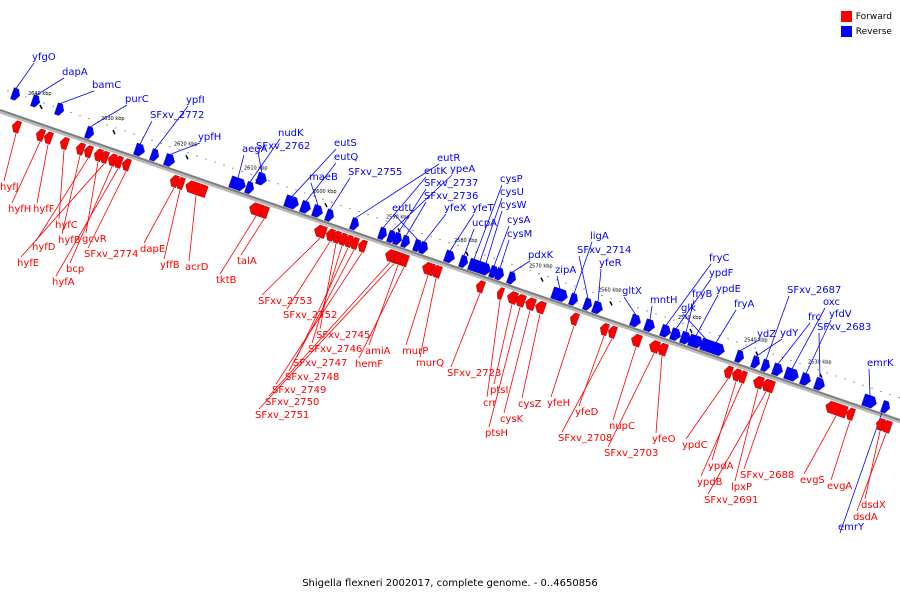 Image resolution: width=900 pixels, height=600 pixels. What do you see at coordinates (170, 265) in the screenshot?
I see `forward-gene-label: yffB` at bounding box center [170, 265].